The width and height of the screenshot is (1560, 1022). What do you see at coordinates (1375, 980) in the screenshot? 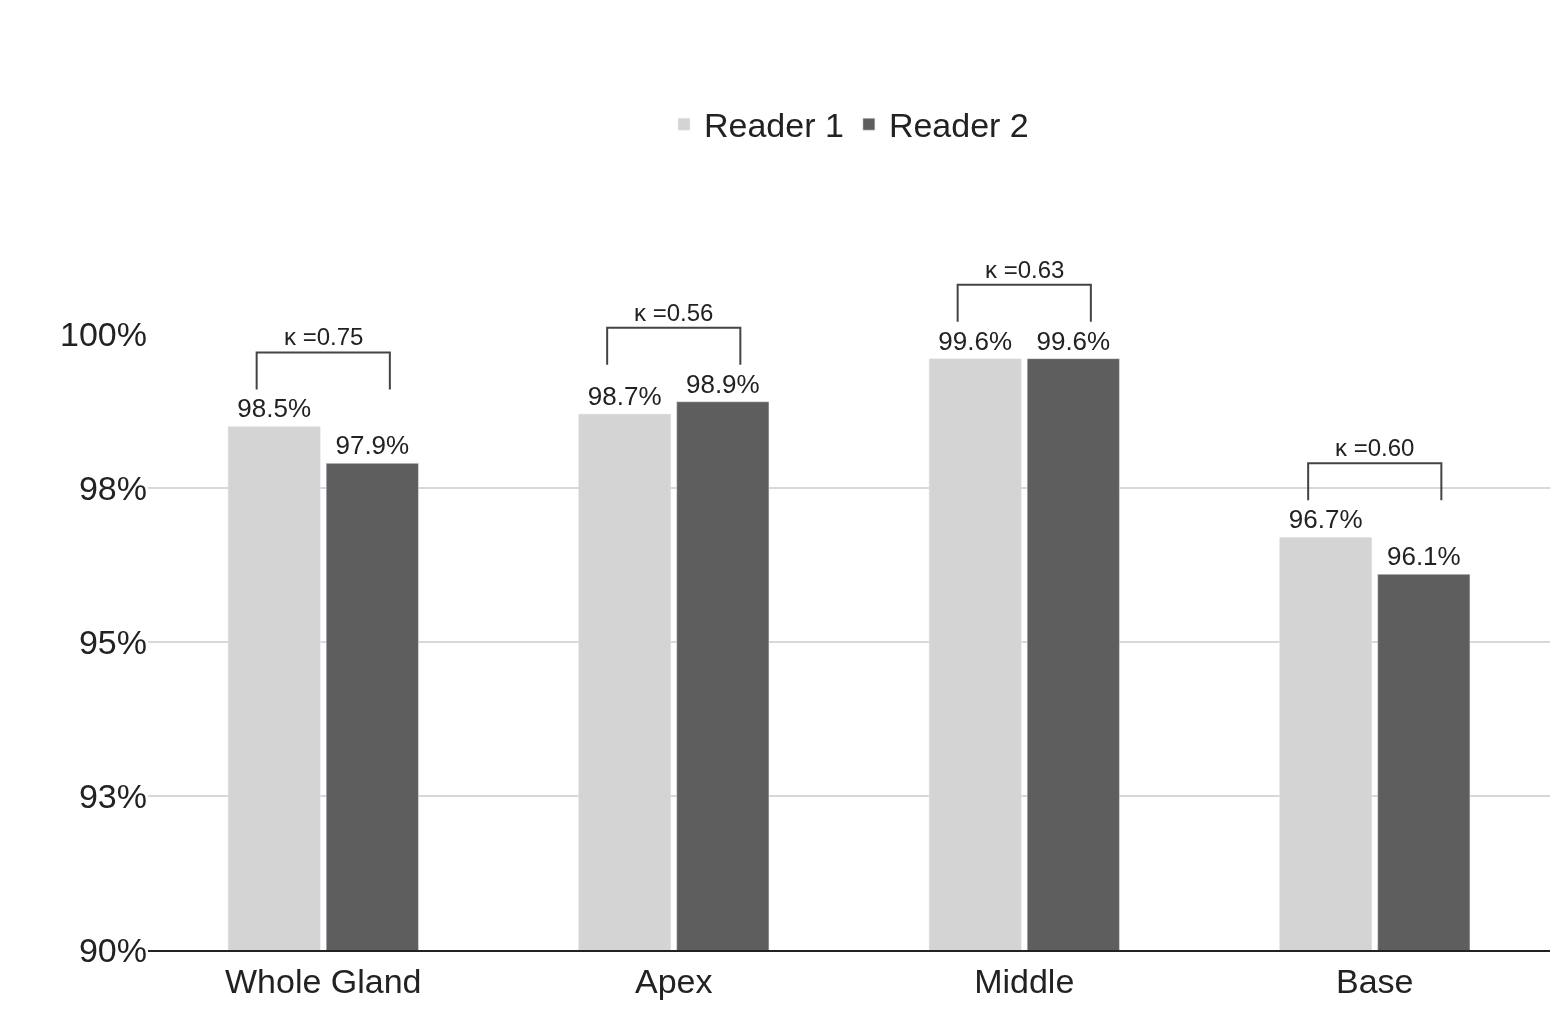
I see `x-tick-label: Base` at bounding box center [1375, 980].